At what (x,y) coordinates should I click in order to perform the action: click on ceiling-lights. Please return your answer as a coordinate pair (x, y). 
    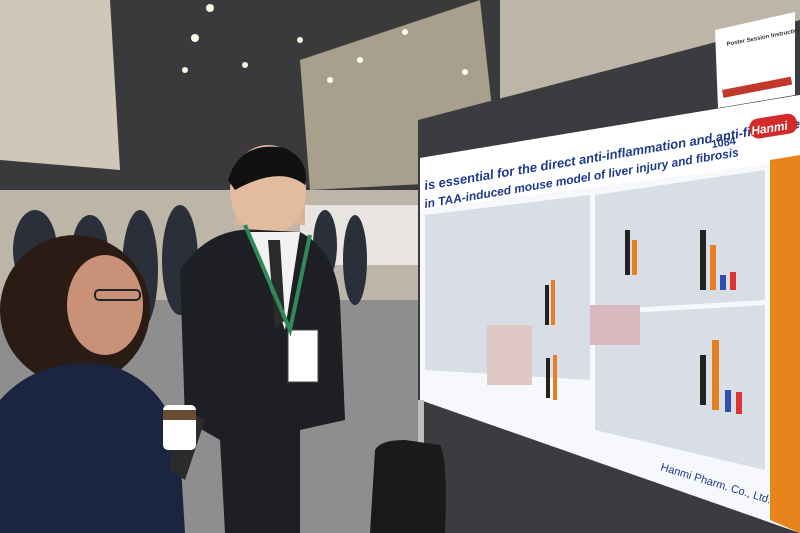
    Looking at the image, I should click on (325, 43).